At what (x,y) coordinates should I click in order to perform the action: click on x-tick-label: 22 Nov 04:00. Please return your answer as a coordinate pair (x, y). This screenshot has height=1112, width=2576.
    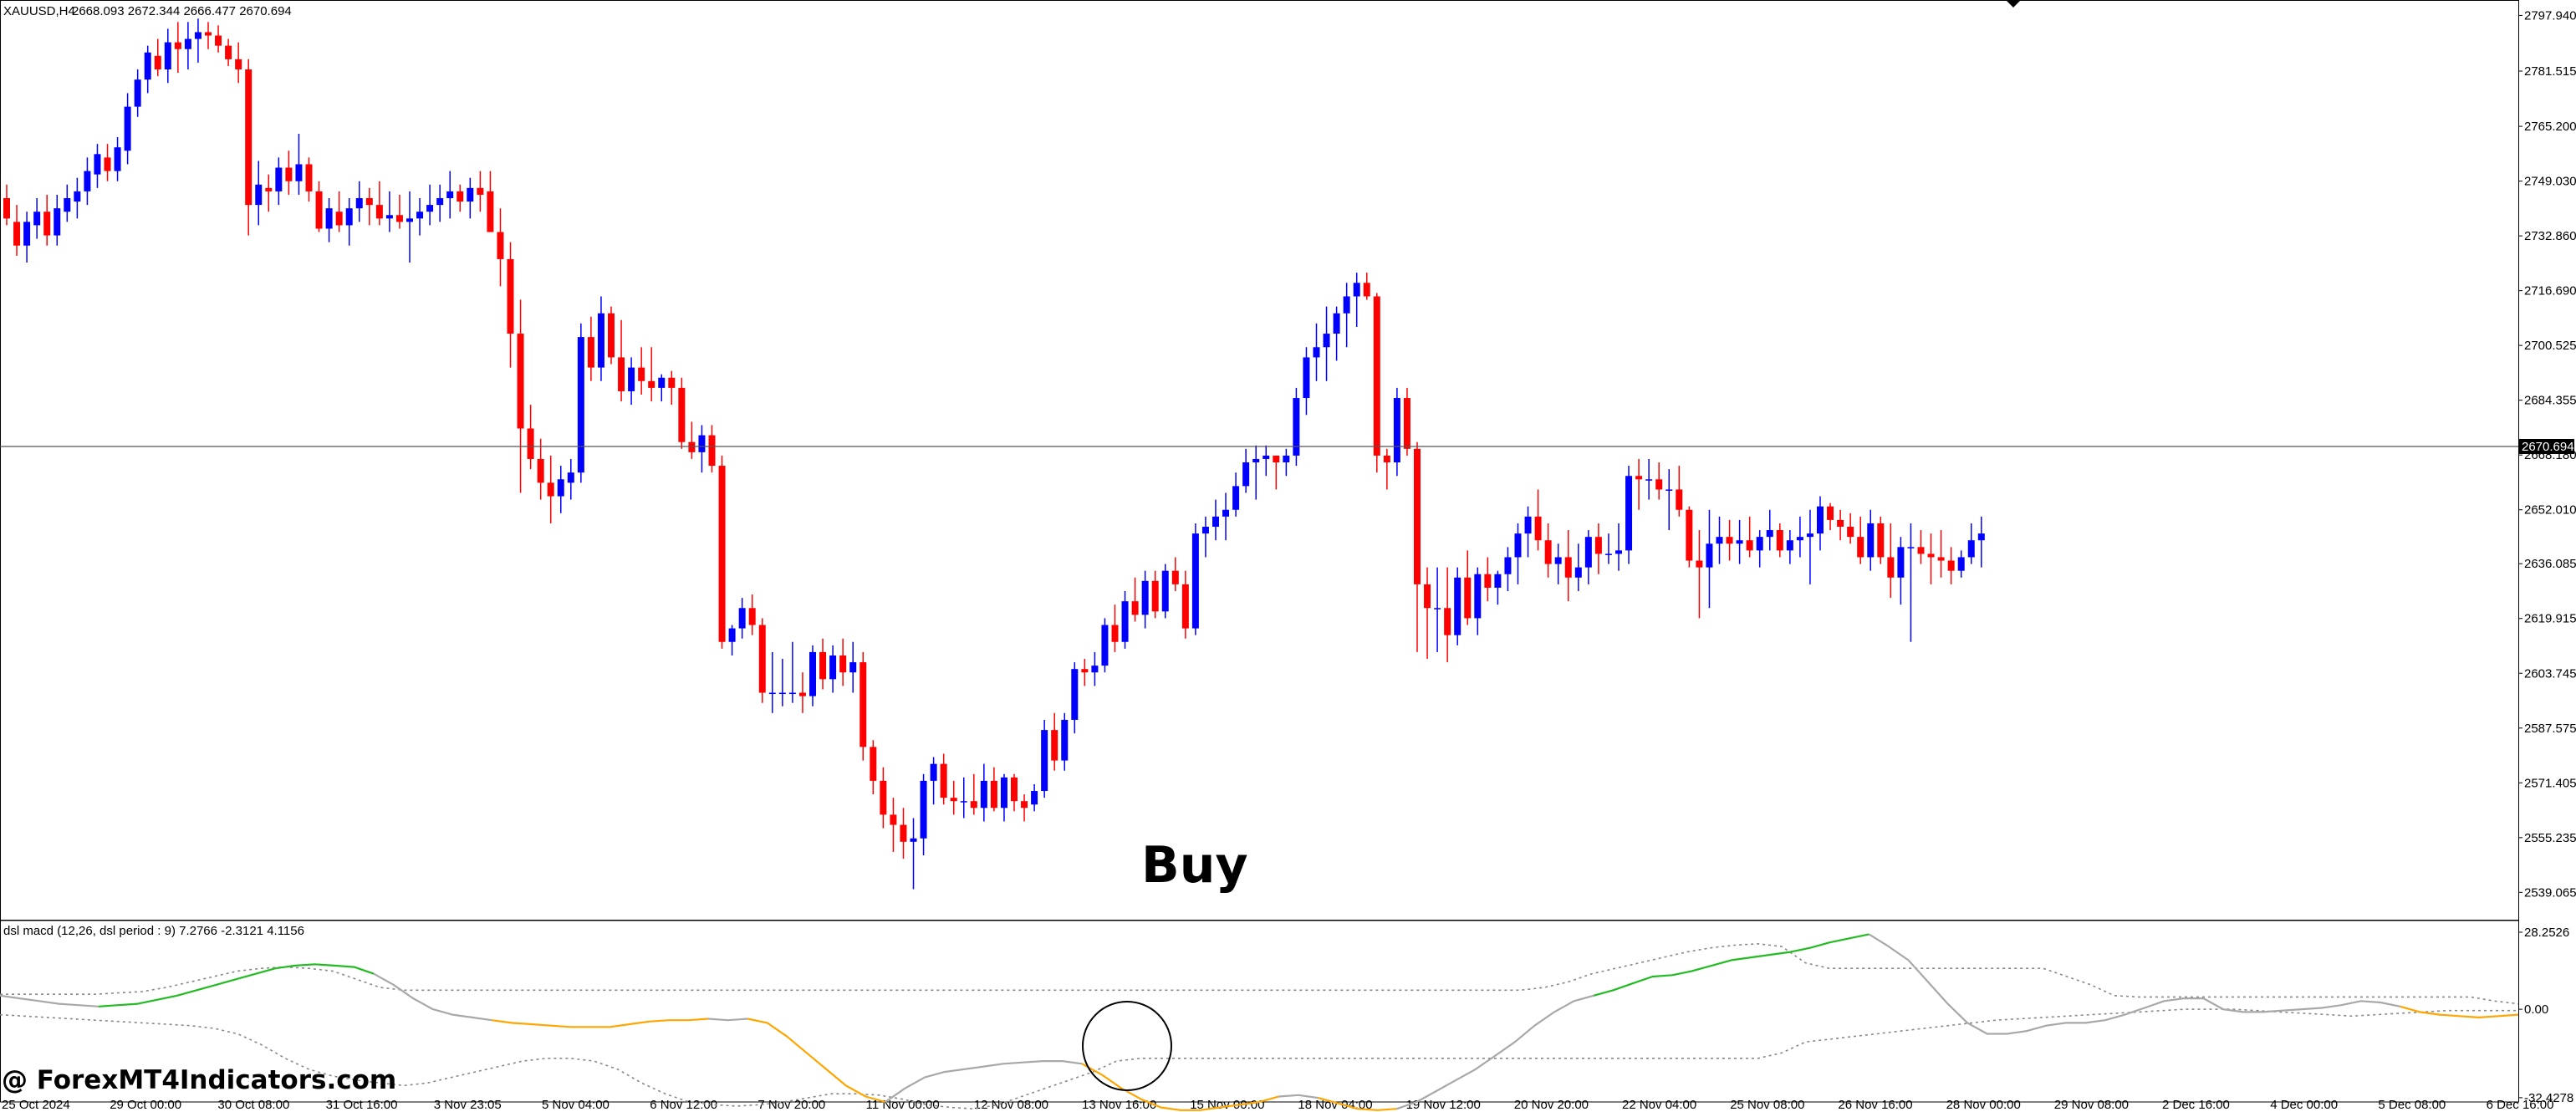
    Looking at the image, I should click on (1659, 1105).